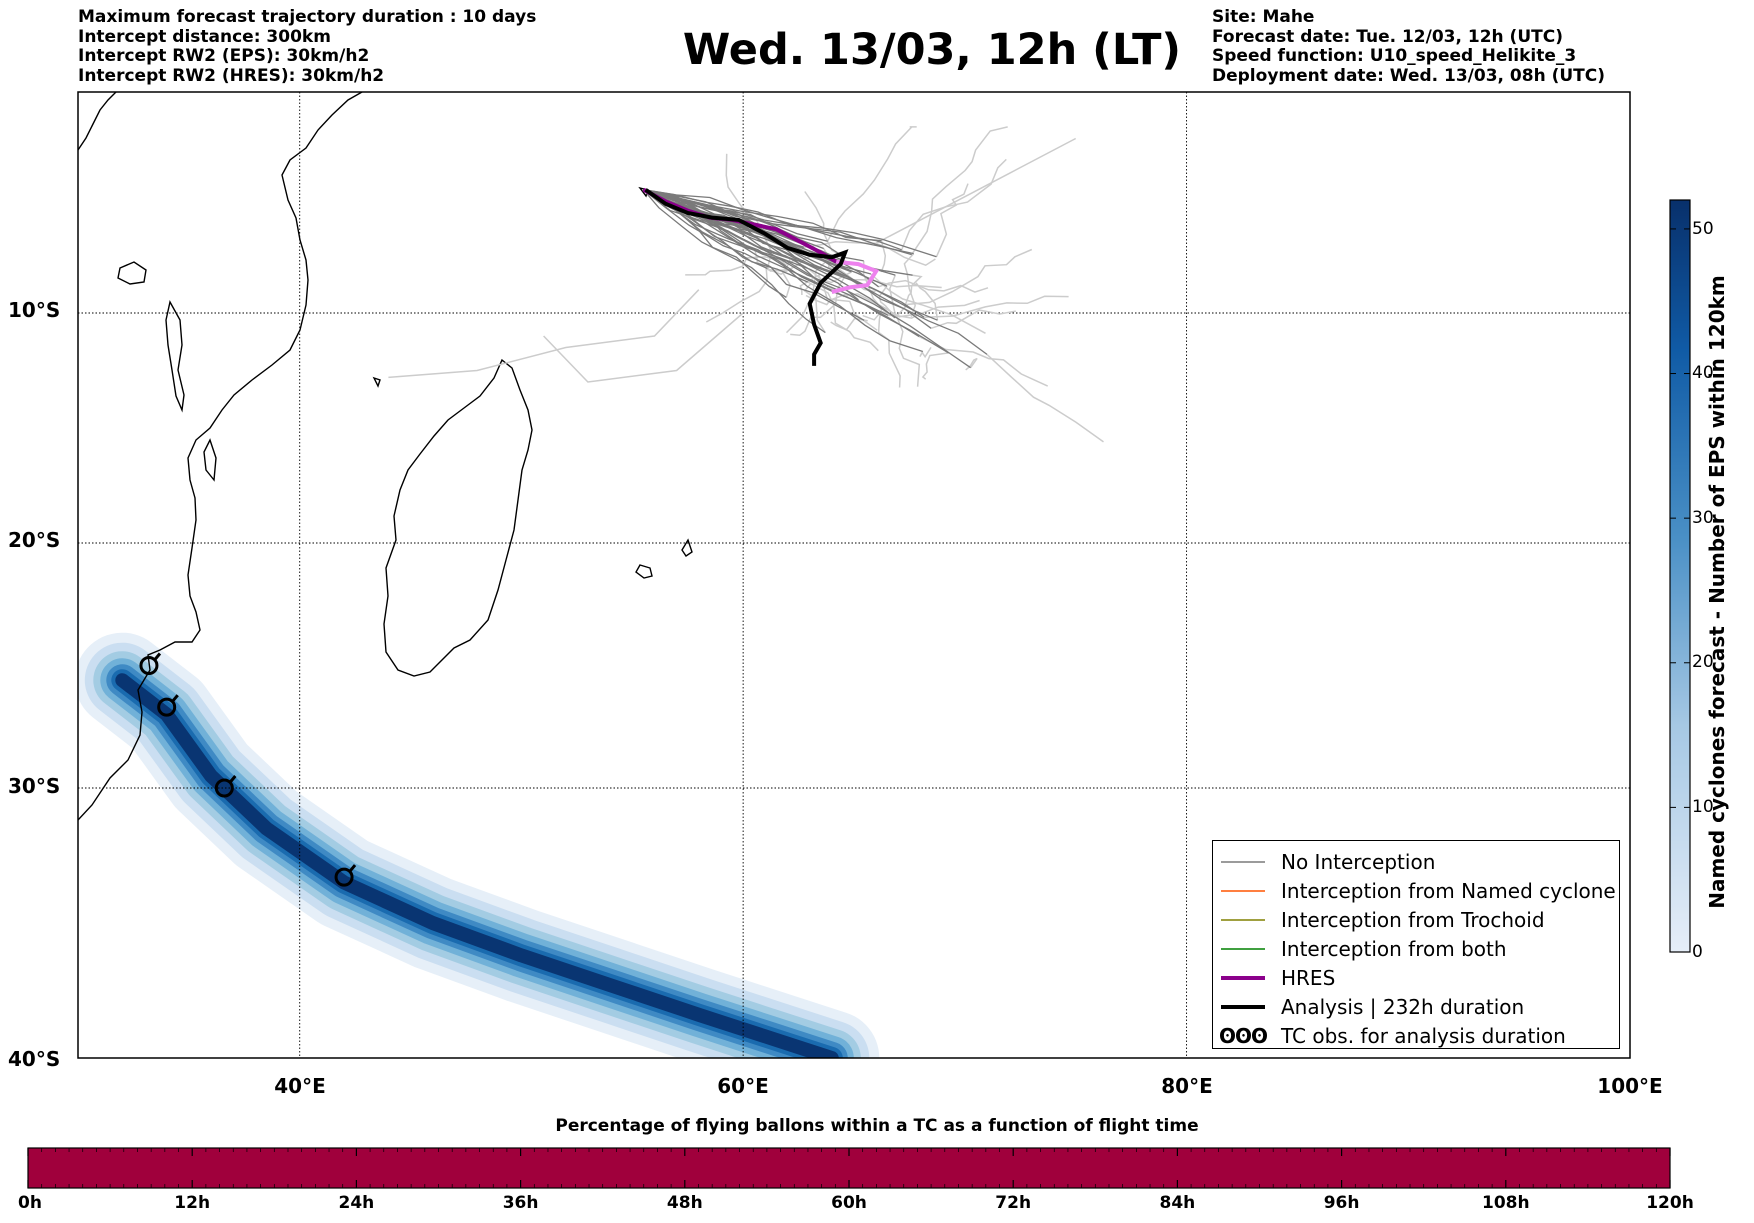  Describe the element at coordinates (1670, 1203) in the screenshot. I see `time-bar-label: 120h` at that location.